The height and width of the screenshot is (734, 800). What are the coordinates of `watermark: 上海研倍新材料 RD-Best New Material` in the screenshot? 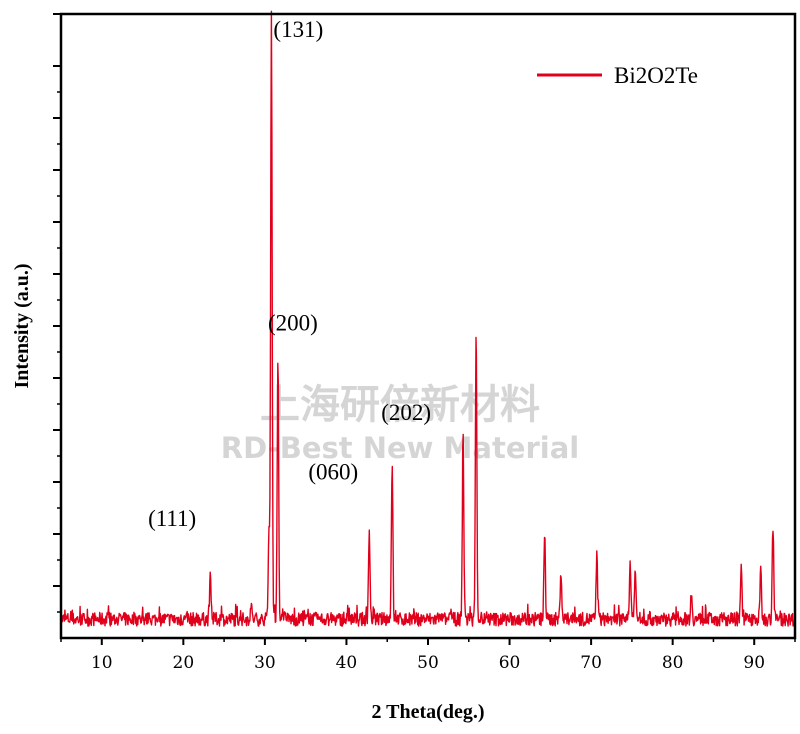 It's located at (400, 423).